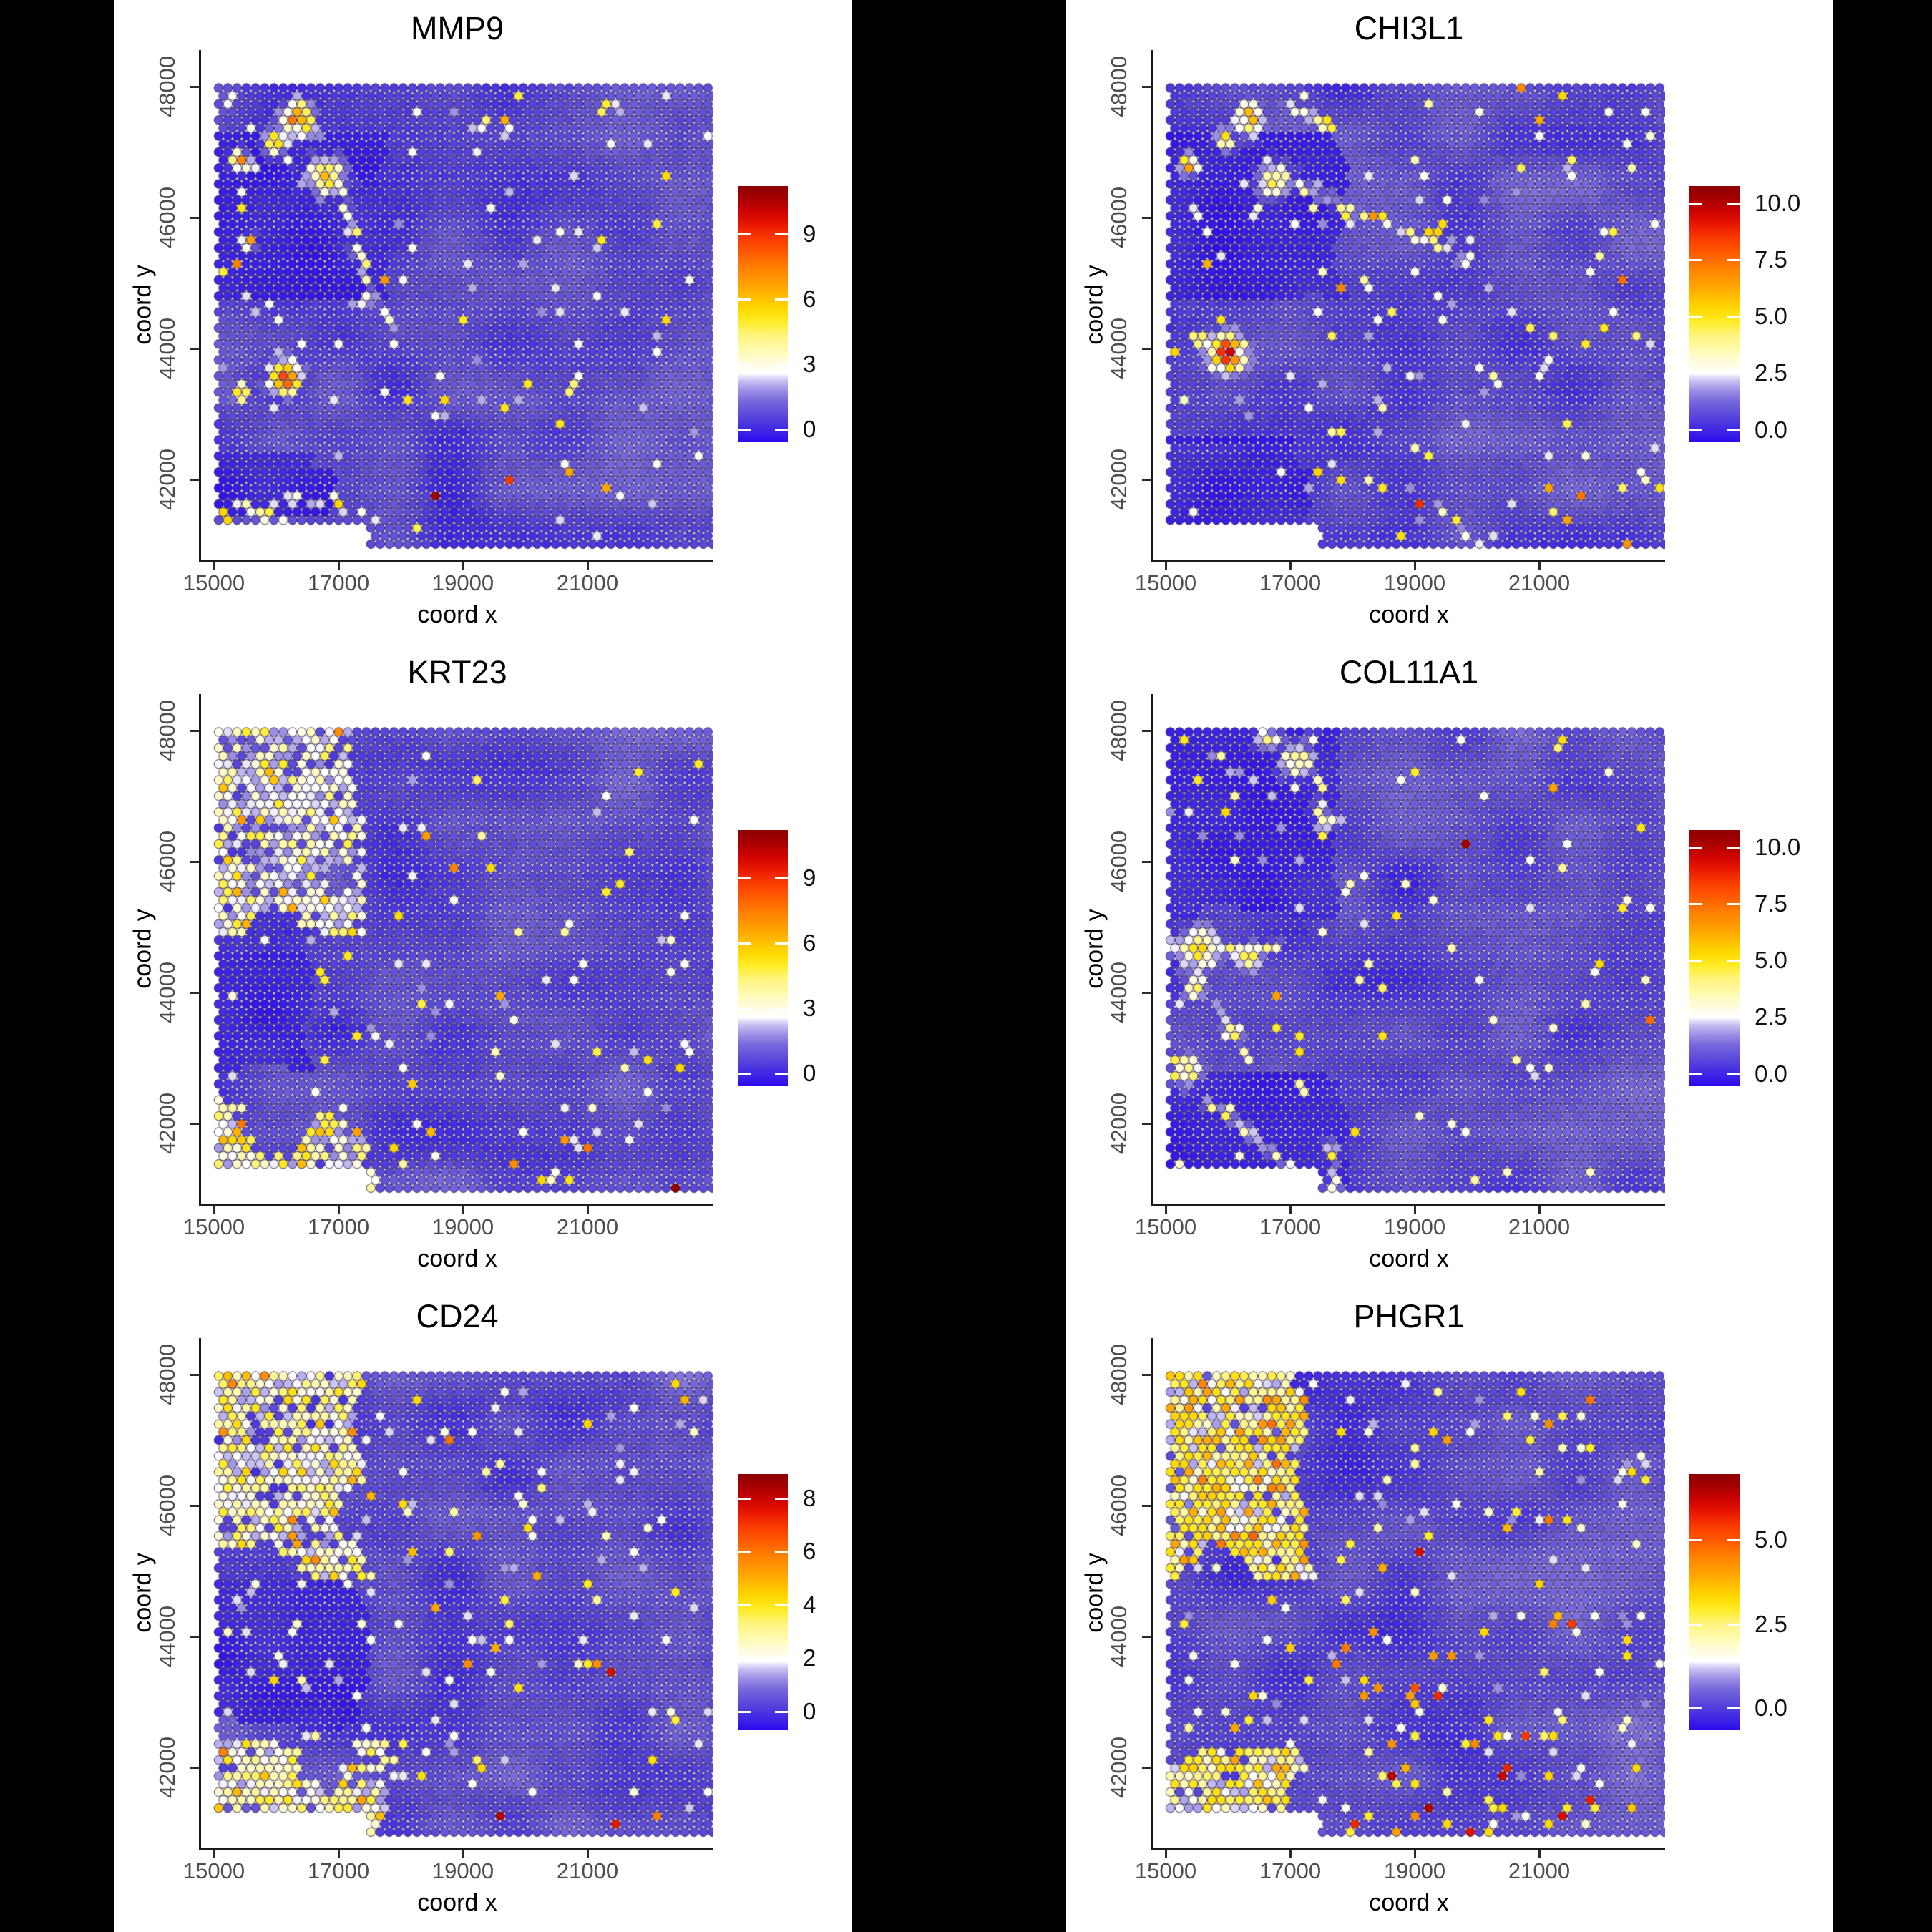 The width and height of the screenshot is (1932, 1932). Describe the element at coordinates (456, 561) in the screenshot. I see `x-axis-line` at that location.